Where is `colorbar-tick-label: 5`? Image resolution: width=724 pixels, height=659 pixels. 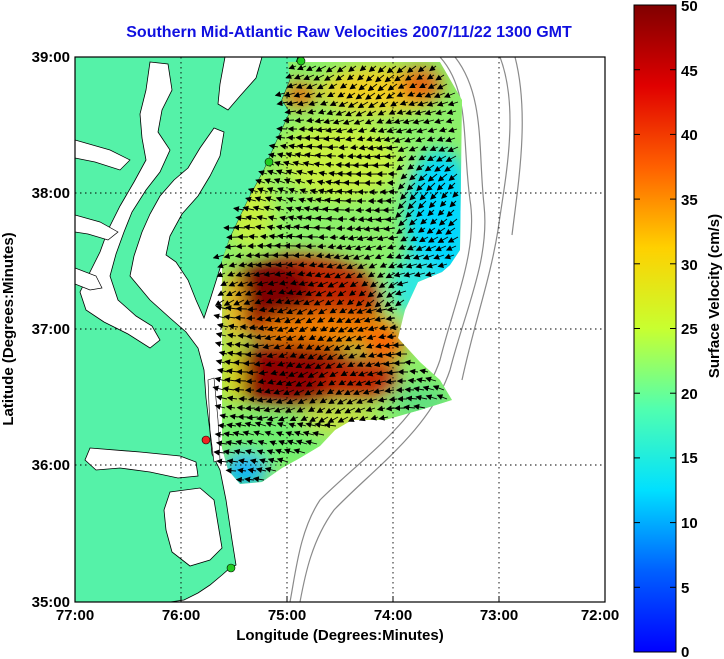 colorbar-tick-label: 5 is located at coordinates (685, 588).